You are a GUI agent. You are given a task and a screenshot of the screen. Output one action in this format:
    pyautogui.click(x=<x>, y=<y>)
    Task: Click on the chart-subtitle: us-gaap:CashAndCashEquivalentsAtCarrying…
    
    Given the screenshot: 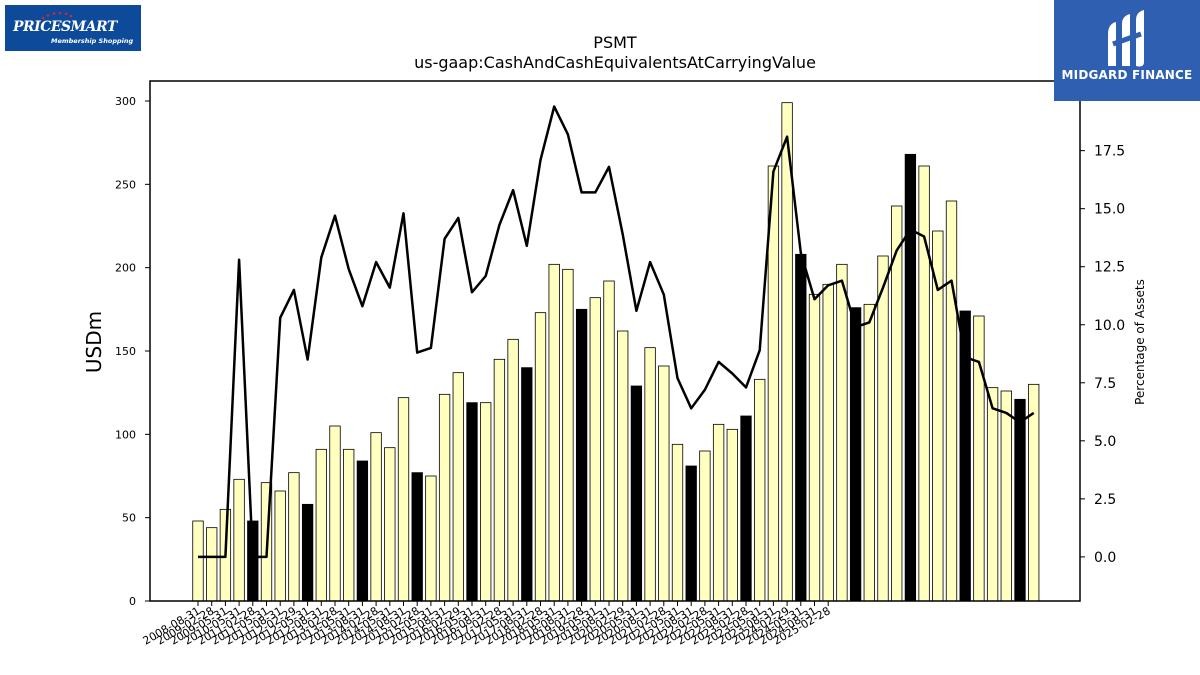 What is the action you would take?
    pyautogui.click(x=615, y=62)
    